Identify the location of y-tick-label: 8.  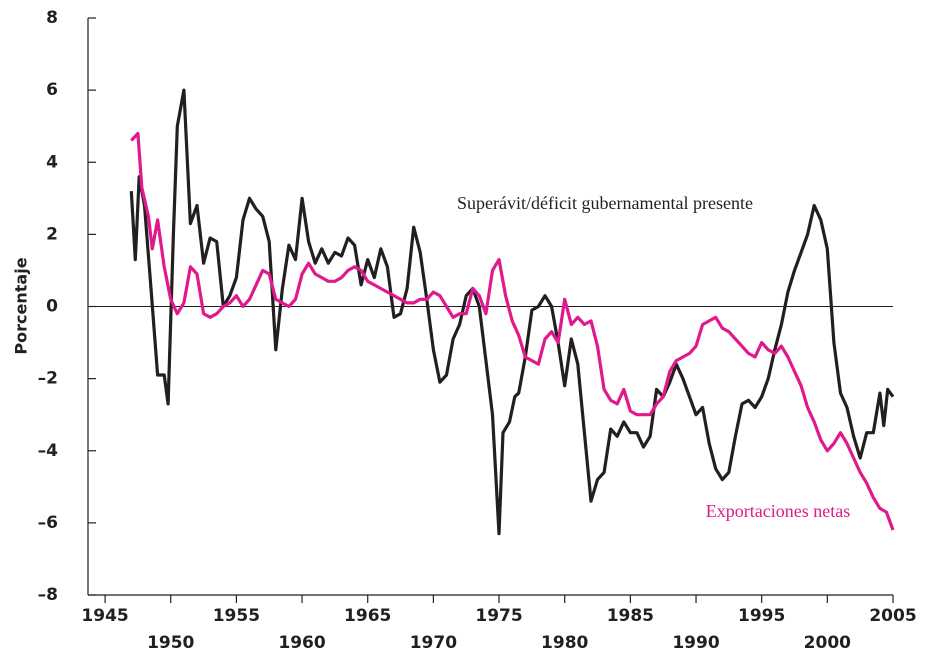
(52, 18).